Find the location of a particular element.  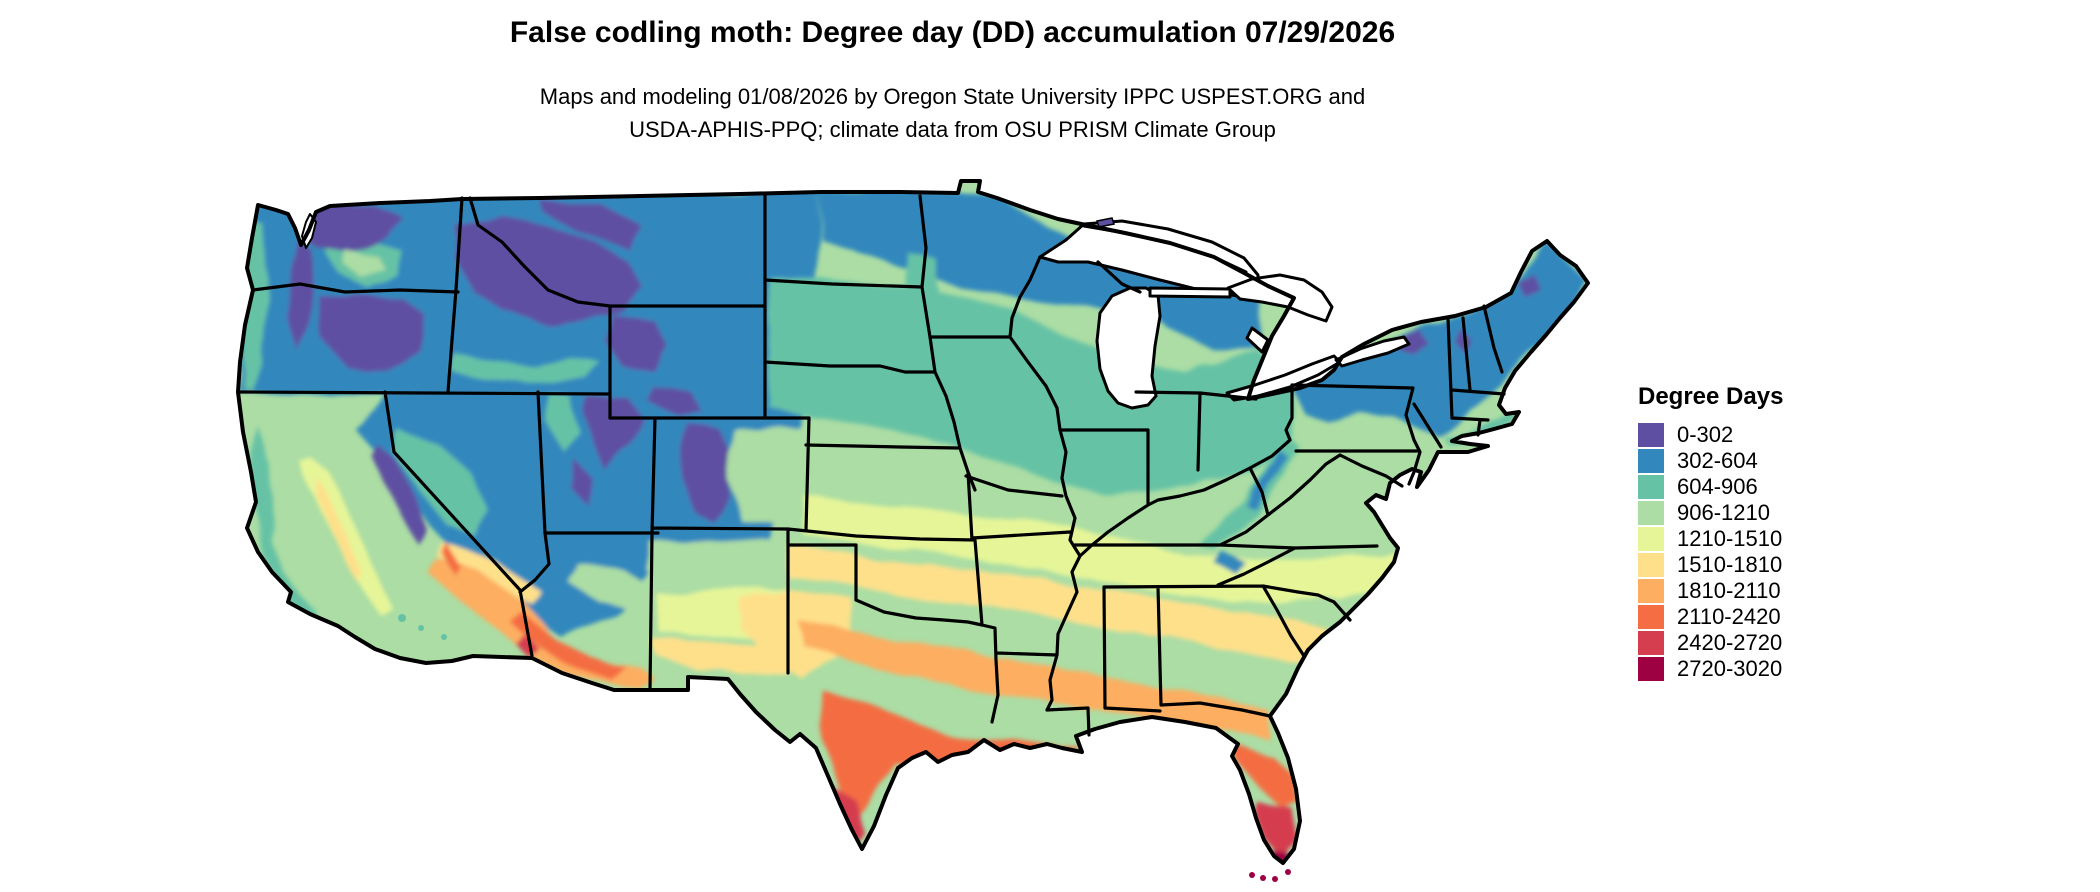

yellowgreen-band is located at coordinates (1101, 551).